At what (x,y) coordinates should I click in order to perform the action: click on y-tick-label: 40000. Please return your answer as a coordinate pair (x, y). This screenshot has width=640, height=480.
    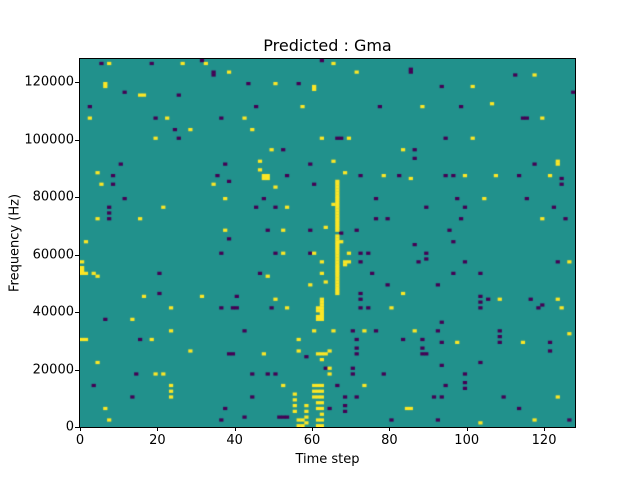
    Looking at the image, I should click on (53, 312).